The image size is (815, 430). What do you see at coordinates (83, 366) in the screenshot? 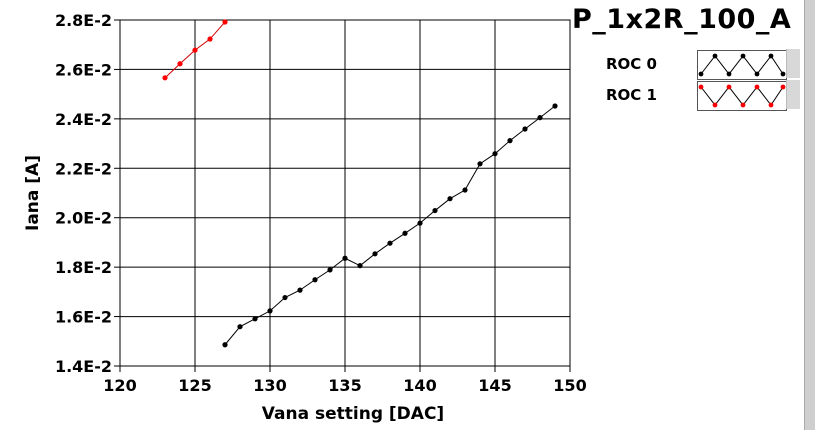
I see `y-tick-label: 1.4E-2` at bounding box center [83, 366].